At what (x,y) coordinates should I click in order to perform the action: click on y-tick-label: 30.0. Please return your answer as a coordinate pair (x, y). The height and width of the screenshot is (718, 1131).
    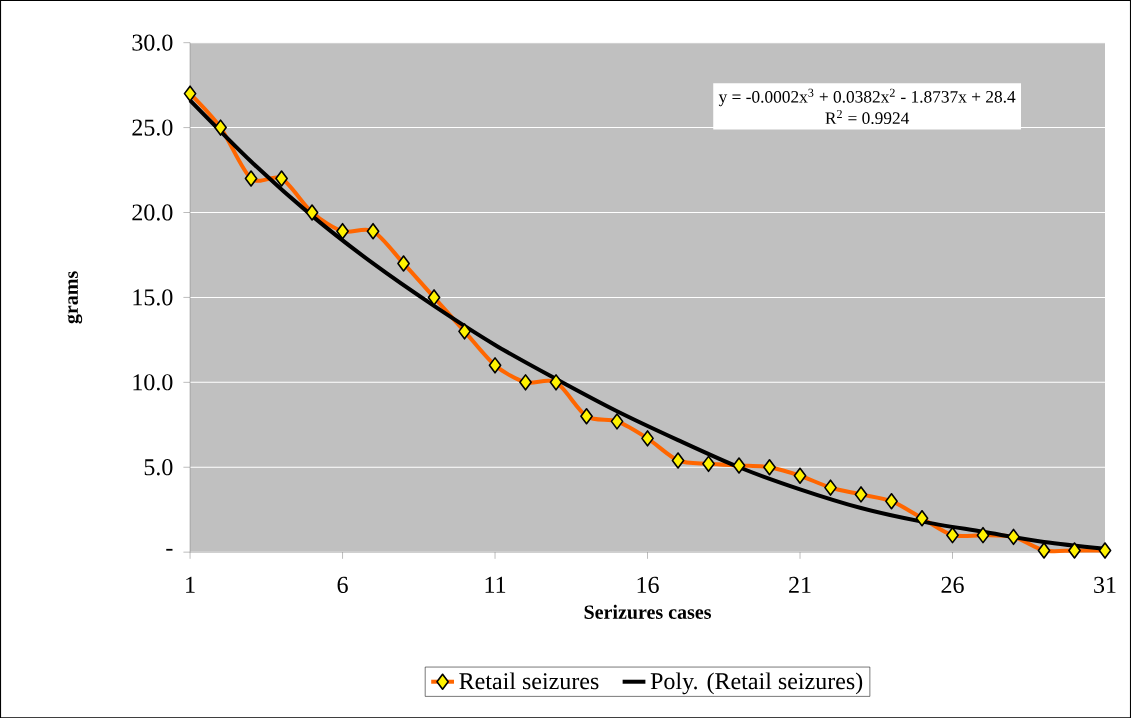
    Looking at the image, I should click on (152, 42).